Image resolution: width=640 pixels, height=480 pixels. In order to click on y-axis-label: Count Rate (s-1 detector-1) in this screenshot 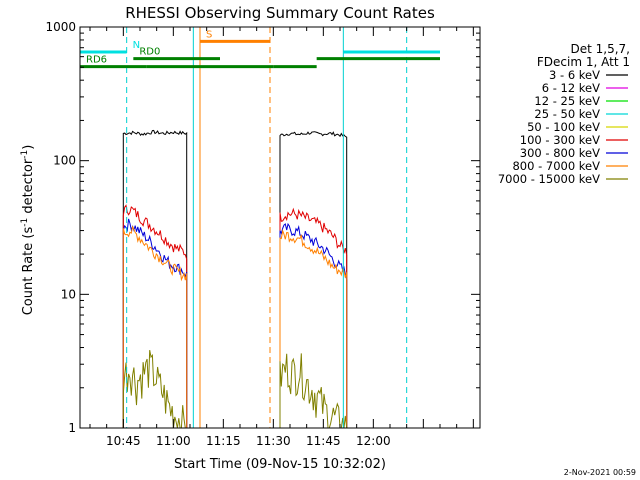, I will do `click(28, 230)`.